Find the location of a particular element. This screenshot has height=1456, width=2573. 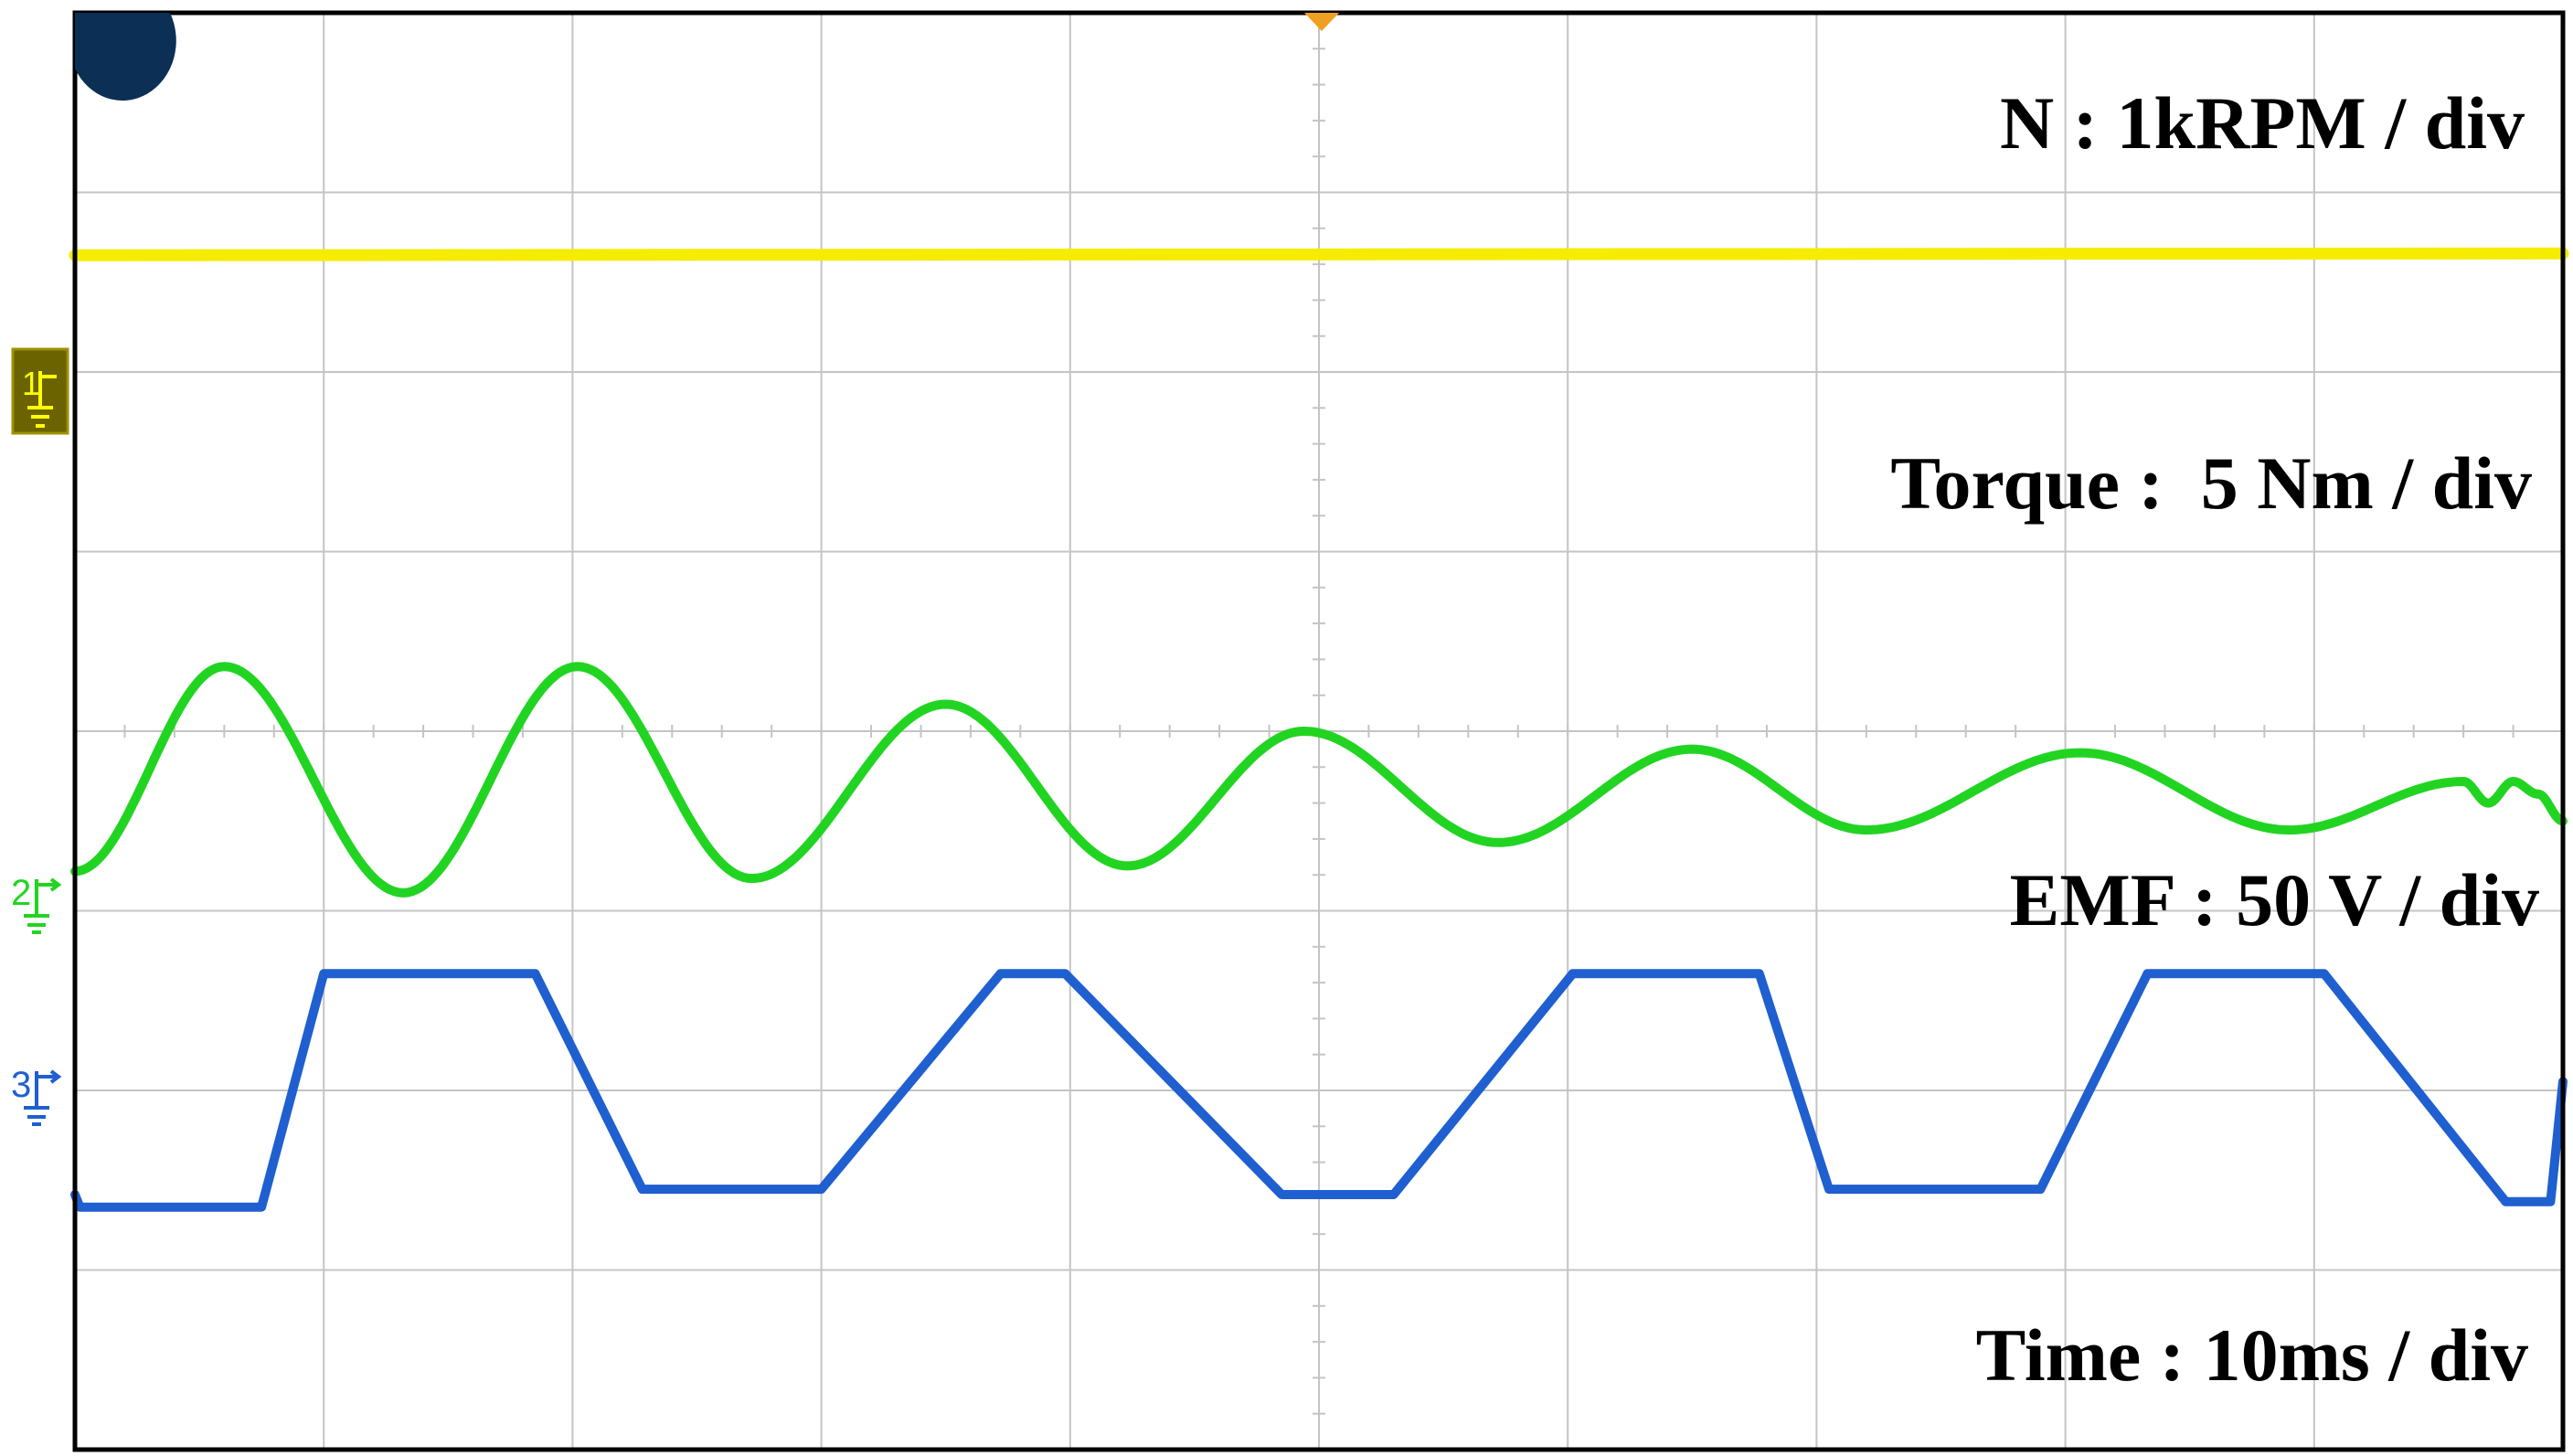

channel-2-number: 2 is located at coordinates (21, 893).